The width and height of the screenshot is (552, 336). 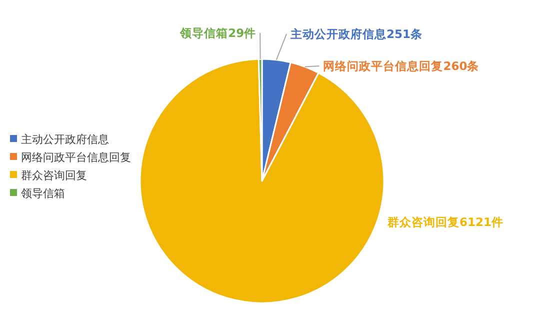 What do you see at coordinates (401, 65) in the screenshot?
I see `data-label: 网络问政平台信息回复260条` at bounding box center [401, 65].